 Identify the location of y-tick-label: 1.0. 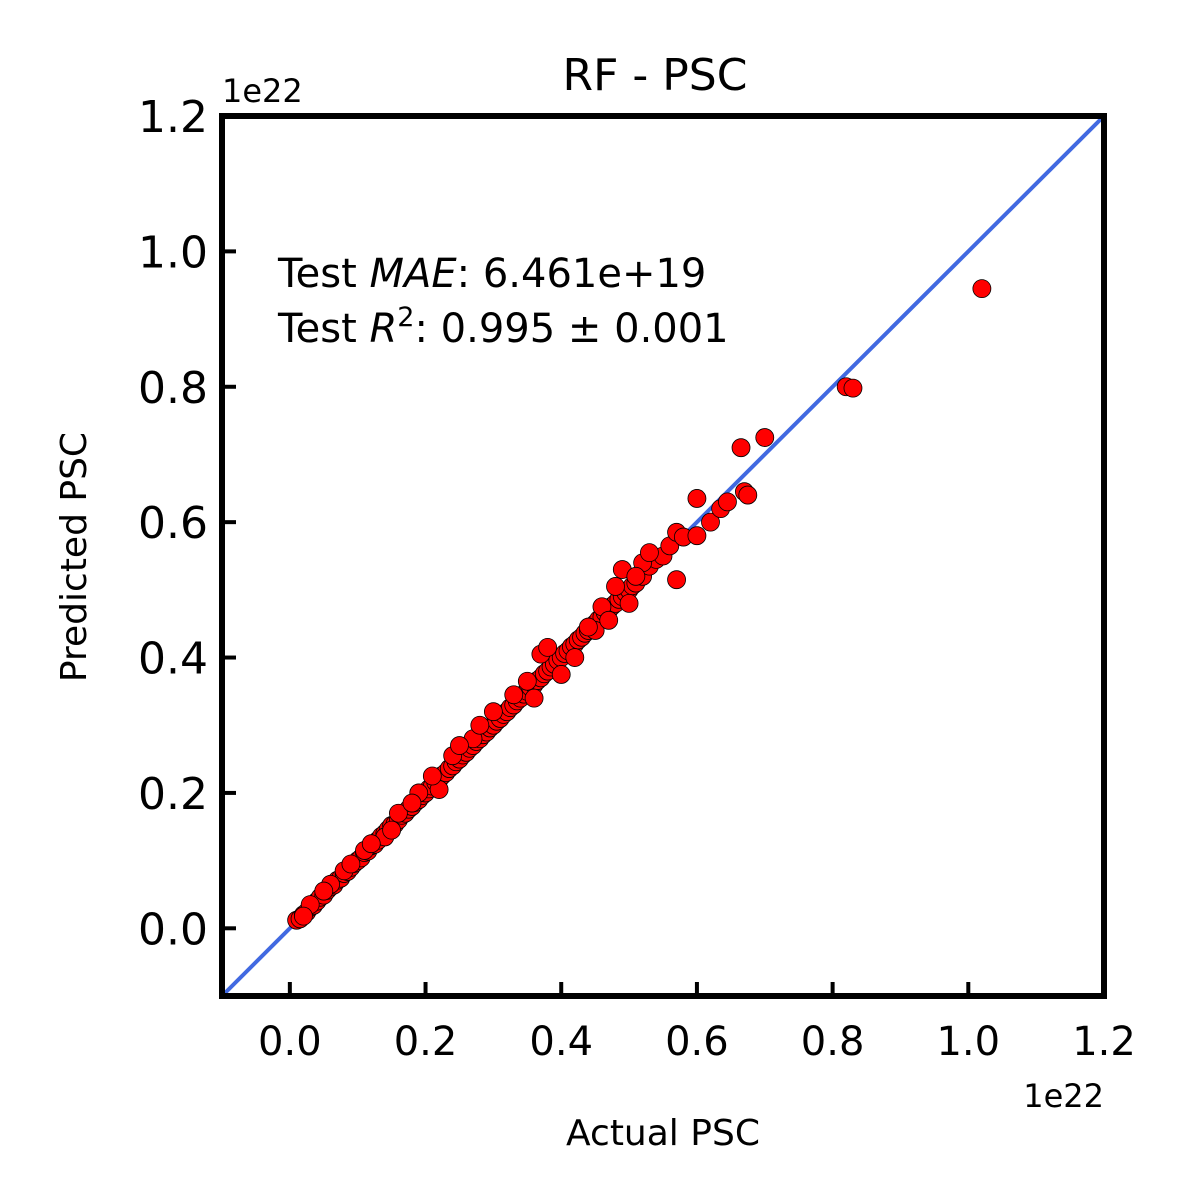
(173, 252).